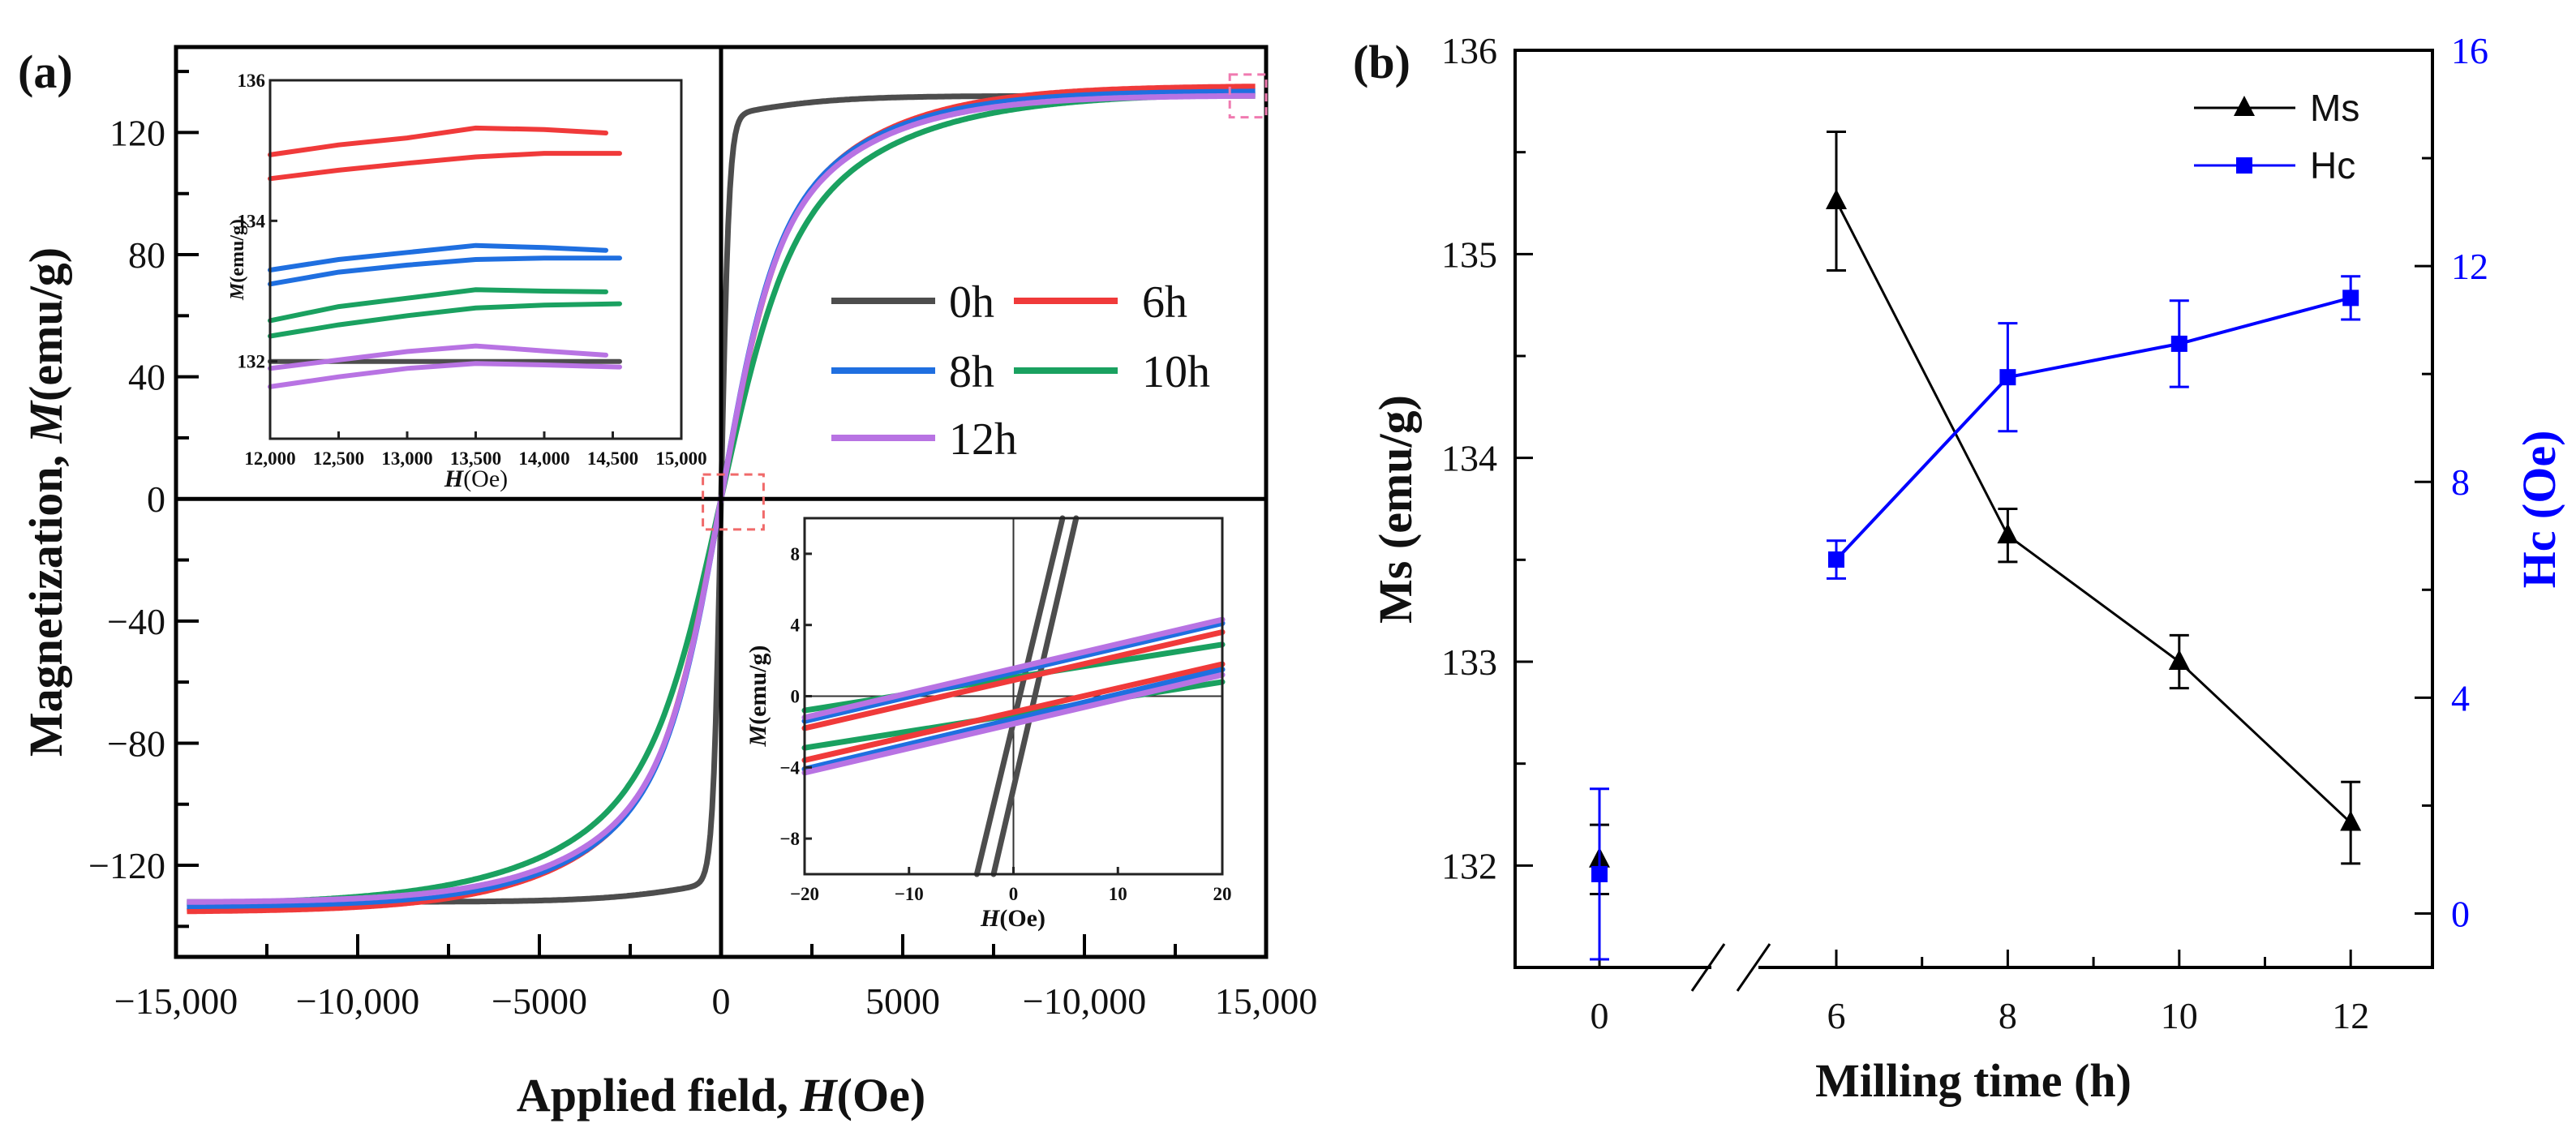 This screenshot has height=1128, width=2576. Describe the element at coordinates (1836, 1016) in the screenshot. I see `b-x-tick-label: 6` at that location.